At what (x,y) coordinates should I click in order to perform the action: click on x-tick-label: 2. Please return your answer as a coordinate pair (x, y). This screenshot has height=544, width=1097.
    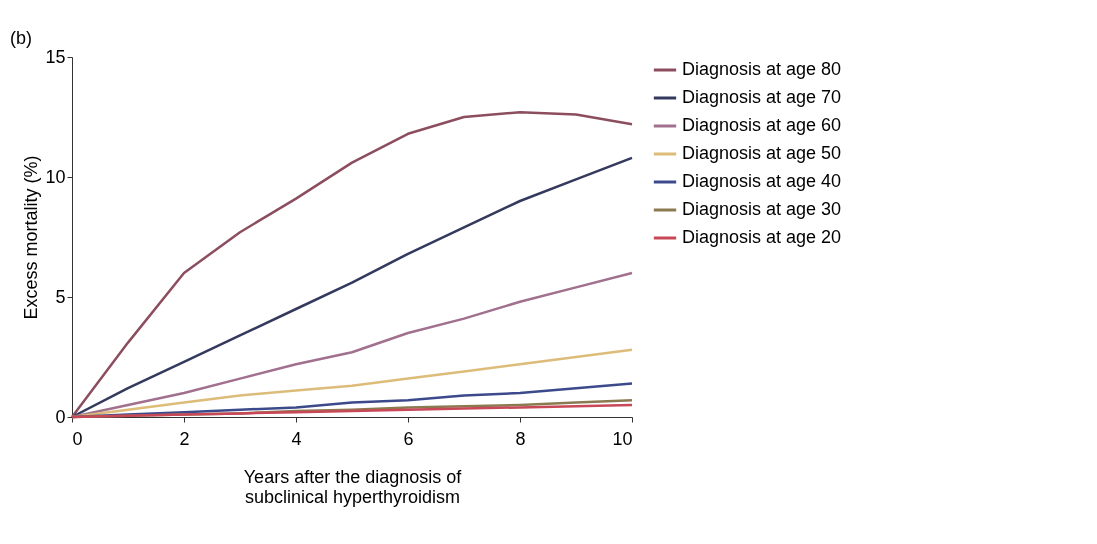
    Looking at the image, I should click on (184, 438).